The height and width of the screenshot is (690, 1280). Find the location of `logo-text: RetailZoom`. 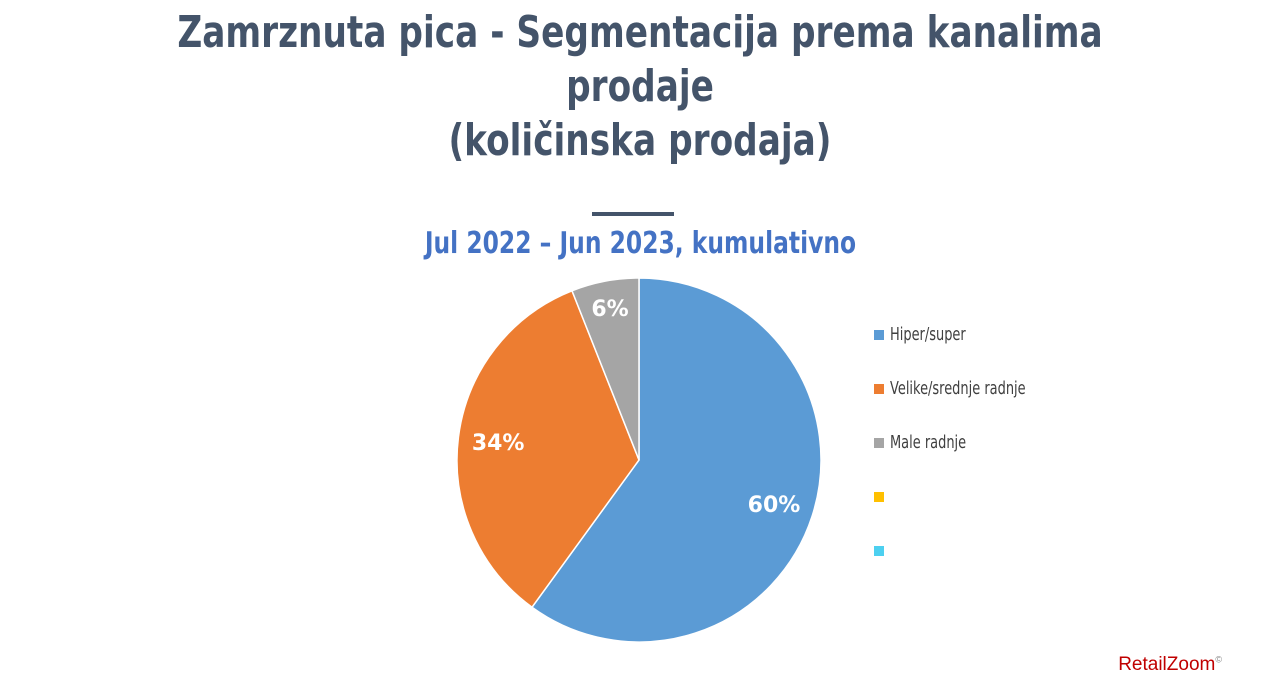

logo-text: RetailZoom is located at coordinates (1167, 664).